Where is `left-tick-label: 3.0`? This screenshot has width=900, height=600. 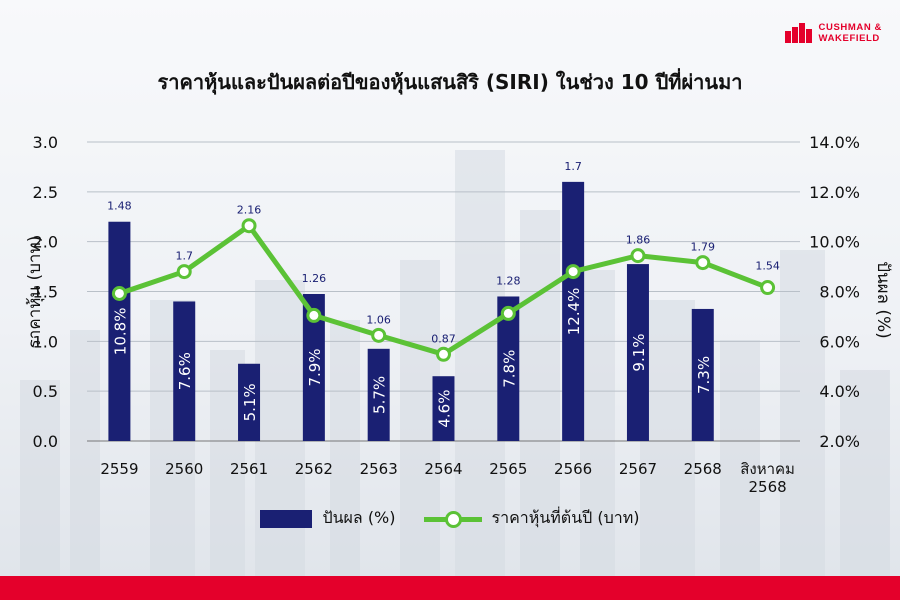
left-tick-label: 3.0 is located at coordinates (45, 142).